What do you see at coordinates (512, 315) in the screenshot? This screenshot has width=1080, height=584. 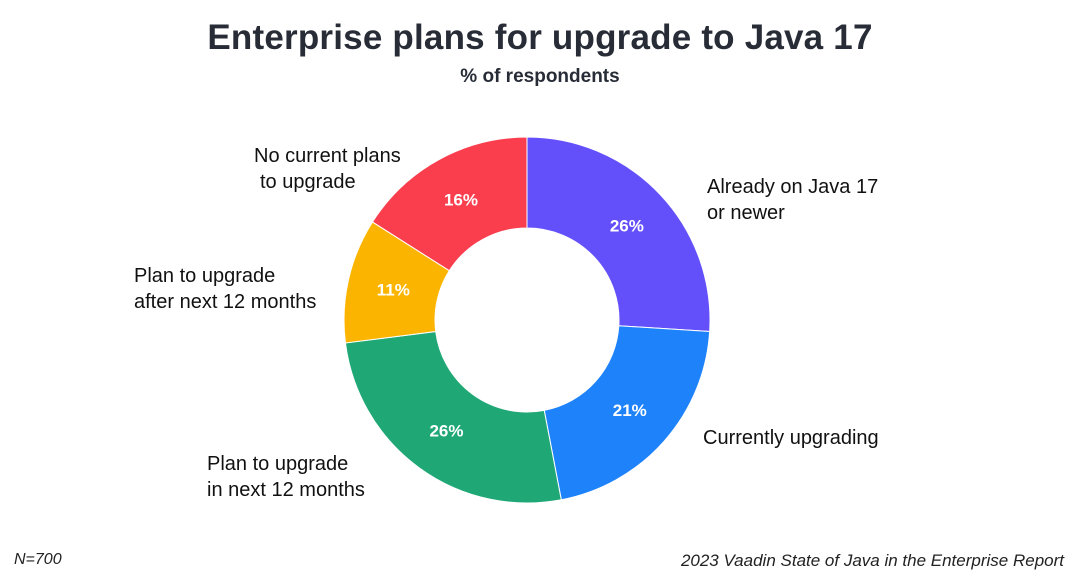 I see `donut-value-labels: 26% 21% 26% 11% 16%` at bounding box center [512, 315].